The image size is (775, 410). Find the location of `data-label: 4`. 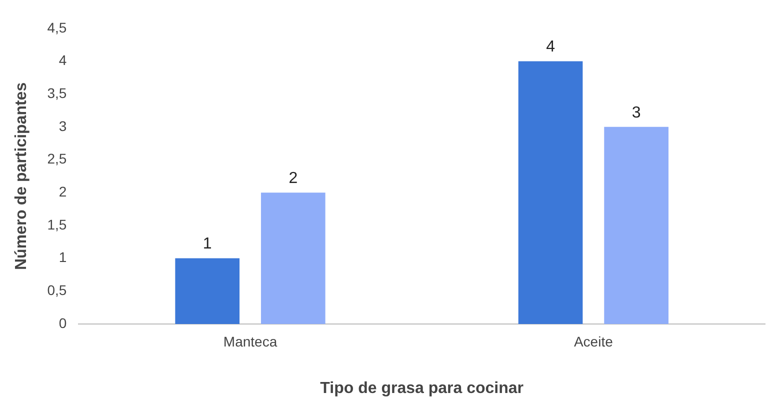

data-label: 4 is located at coordinates (551, 47).